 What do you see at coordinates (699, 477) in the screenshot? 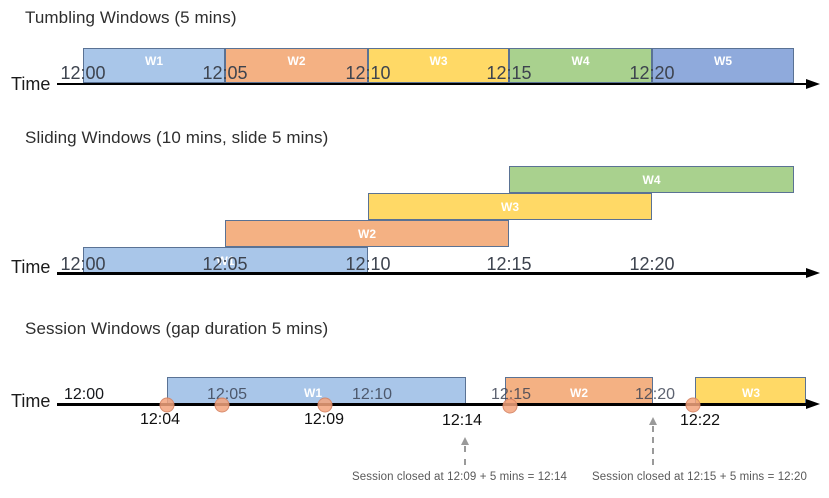
I see `session-close-annotation-2: Session closed at 12:15 + 5 mins = 12:20` at bounding box center [699, 477].